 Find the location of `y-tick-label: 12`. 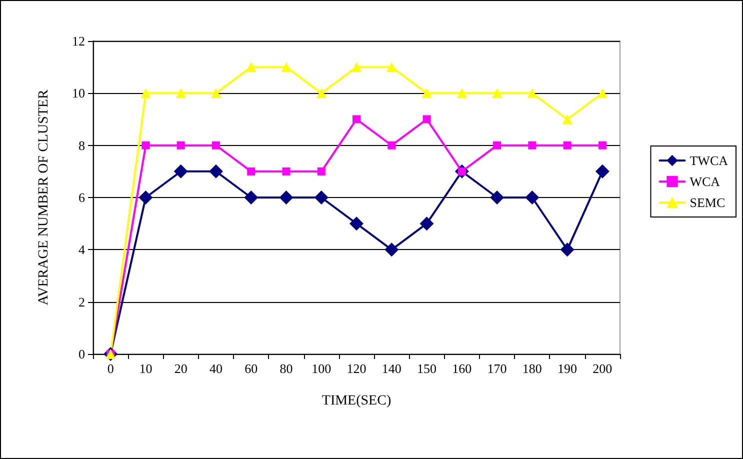

y-tick-label: 12 is located at coordinates (78, 41).